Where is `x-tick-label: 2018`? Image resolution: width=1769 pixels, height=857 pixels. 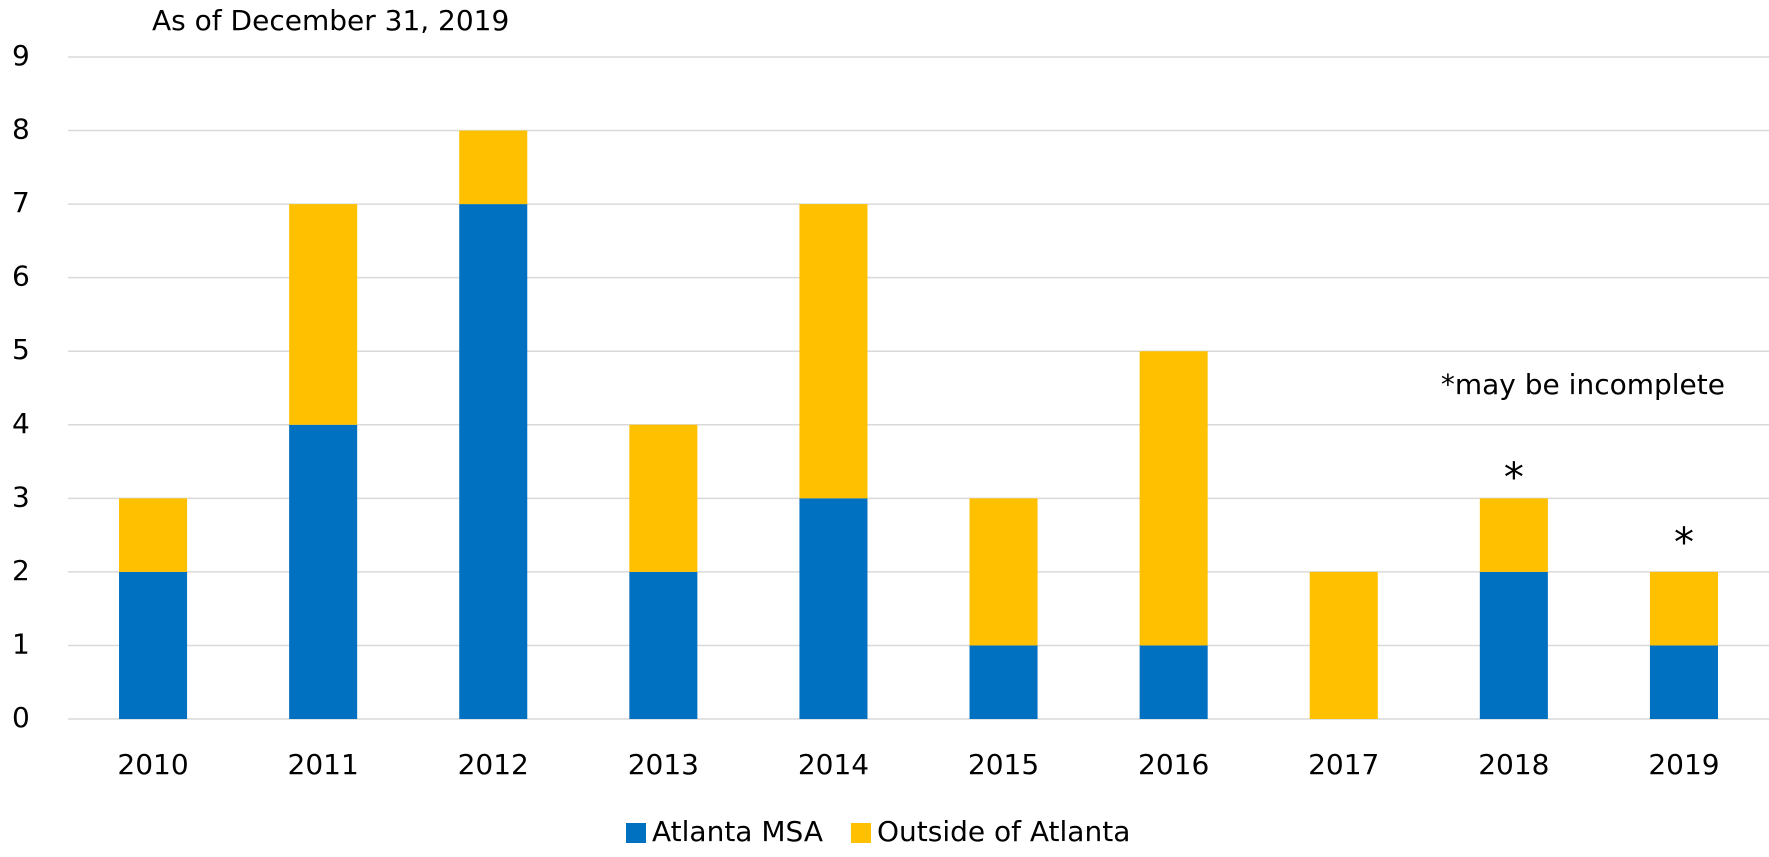
x-tick-label: 2018 is located at coordinates (1513, 764).